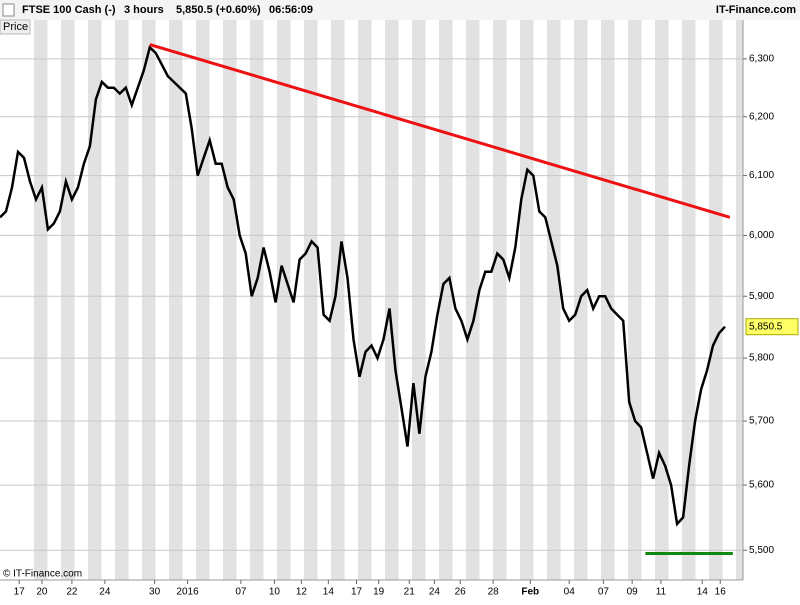  I want to click on x-tick-label: 28, so click(494, 592).